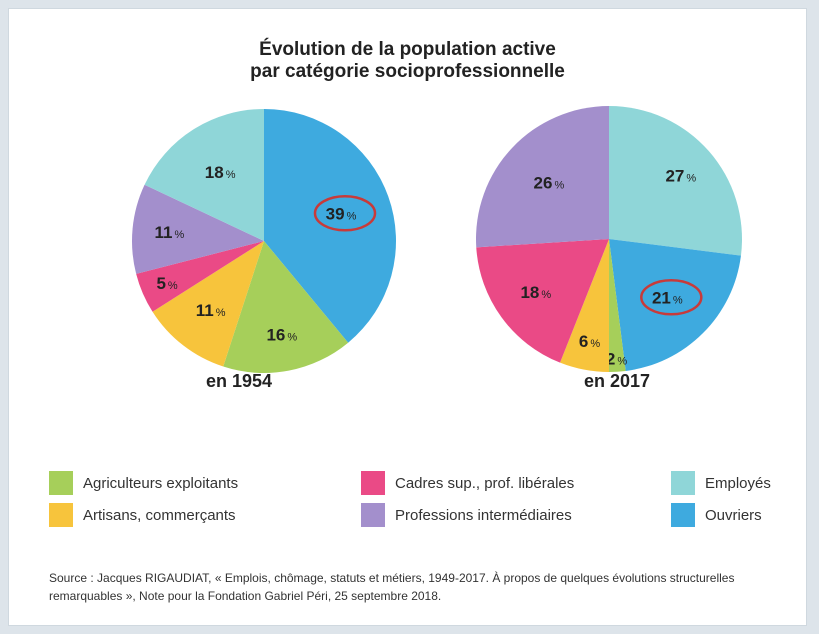 This screenshot has height=634, width=819. I want to click on legend-item-artisans: Artisans, commerçants, so click(142, 515).